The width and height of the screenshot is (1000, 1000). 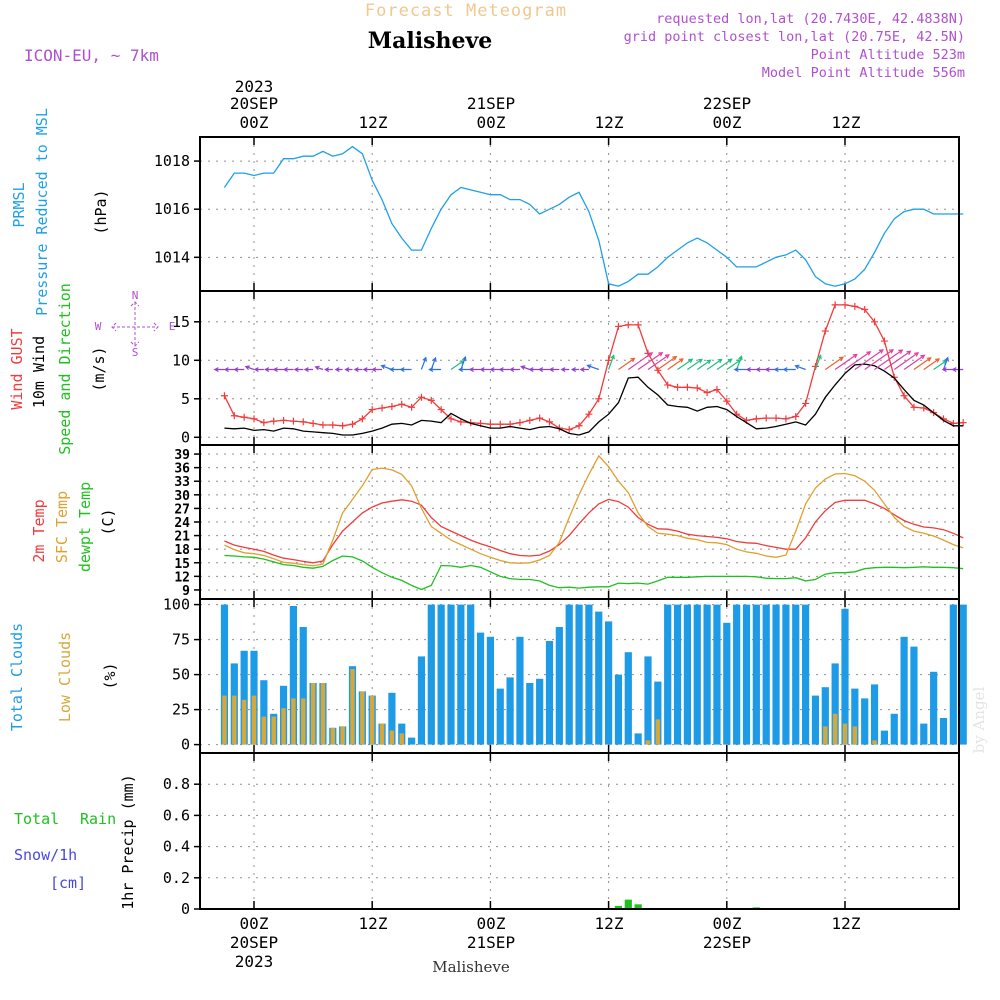 I want to click on y-tick-label: 18, so click(x=182, y=550).